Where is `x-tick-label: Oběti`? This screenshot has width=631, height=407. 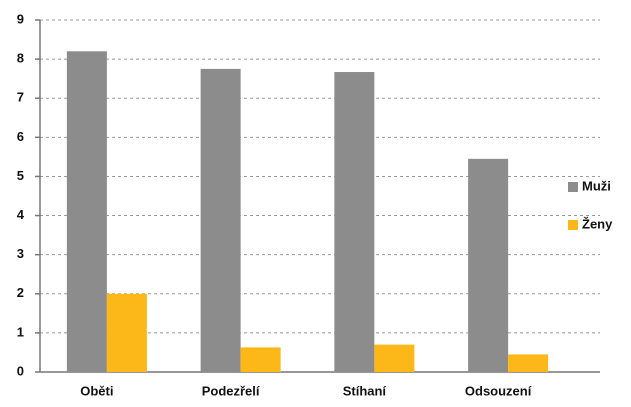 x-tick-label: Oběti is located at coordinates (96, 390).